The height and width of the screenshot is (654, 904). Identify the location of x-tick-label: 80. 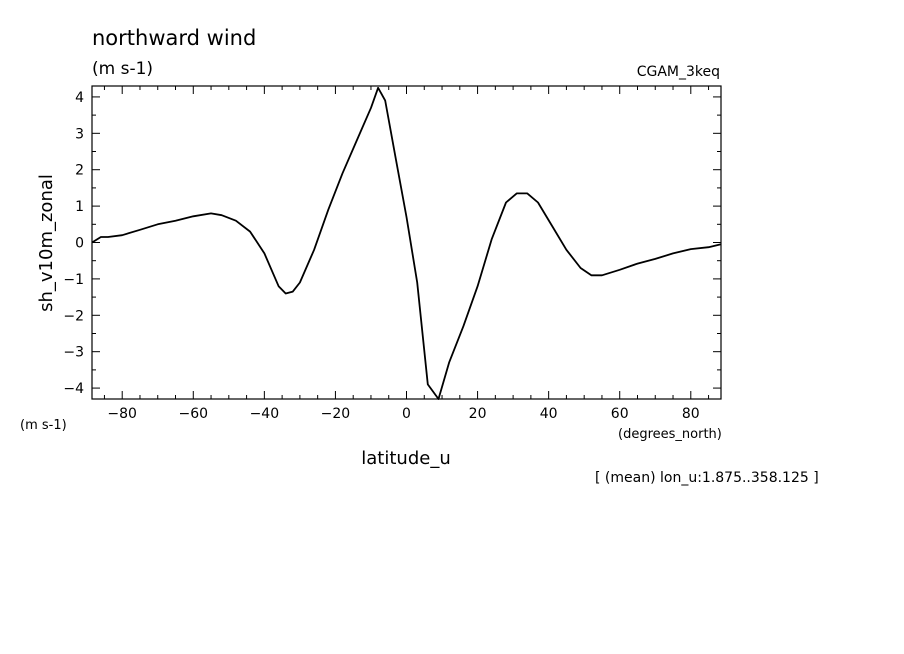
(691, 414).